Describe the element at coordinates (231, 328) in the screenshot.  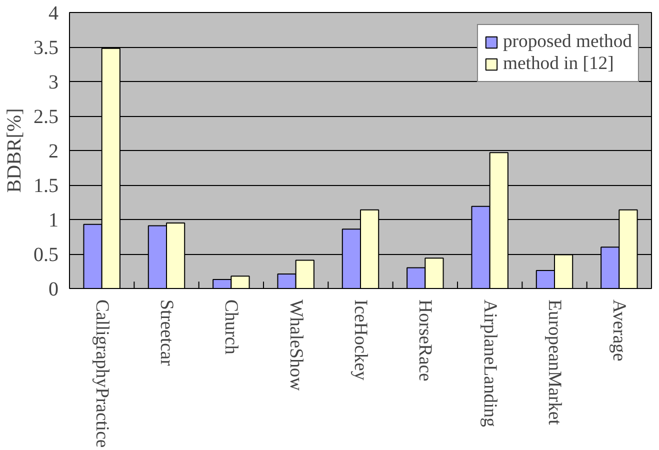
I see `x-tick-label: Church` at that location.